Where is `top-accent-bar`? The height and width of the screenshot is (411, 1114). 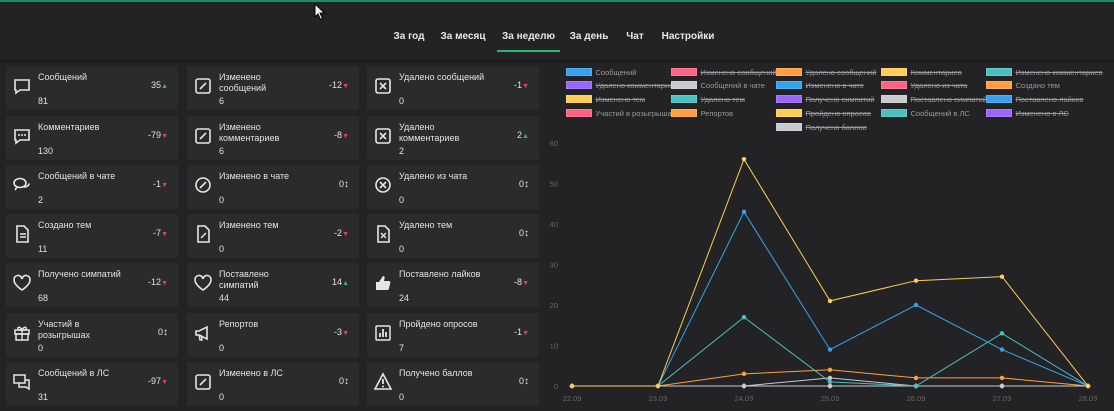
top-accent-bar is located at coordinates (557, 1).